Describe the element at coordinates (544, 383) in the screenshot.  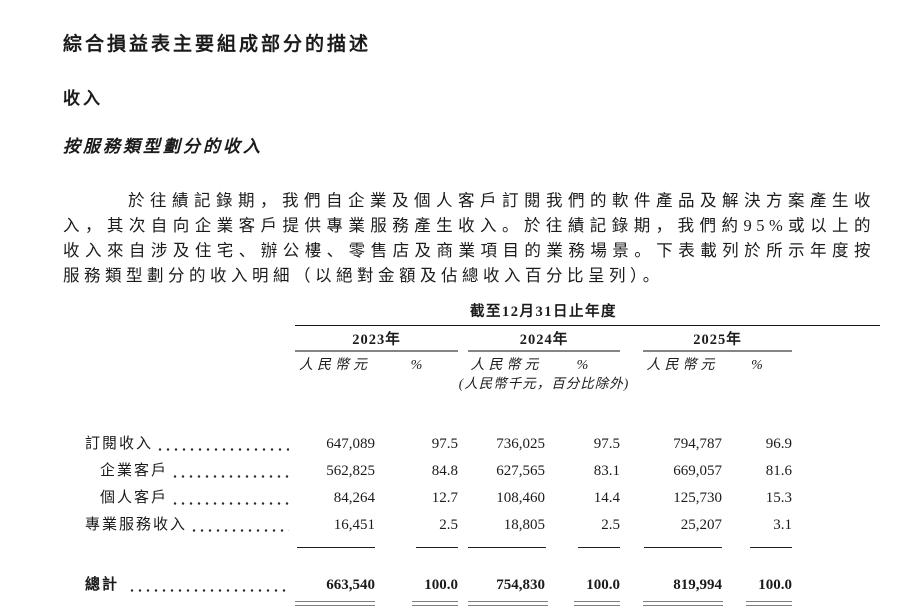
I see `unit-note: (人民幣千元，百分比除外)` at that location.